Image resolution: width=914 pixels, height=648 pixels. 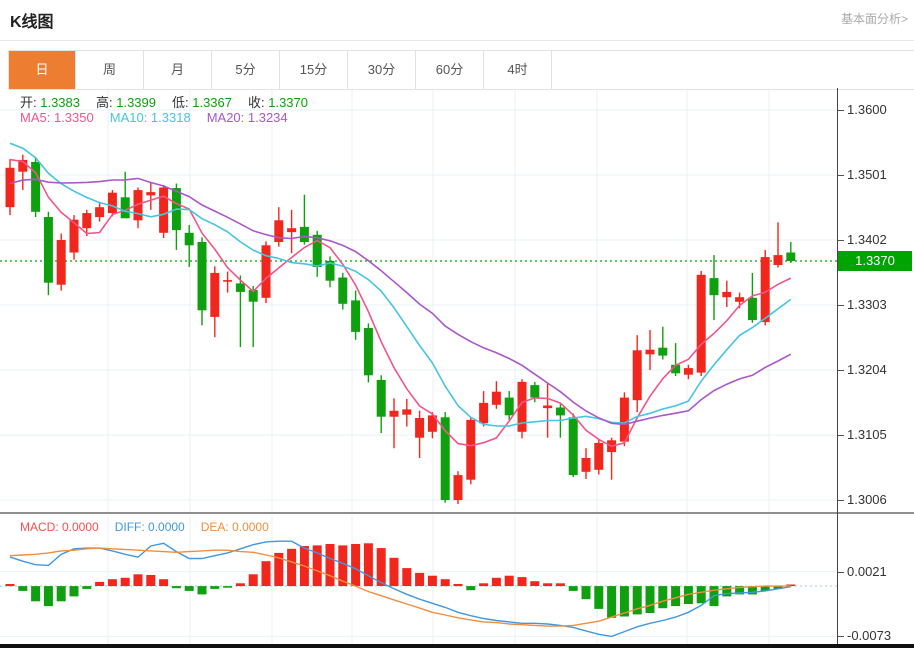 I want to click on price-tick-label: 1.3204, so click(x=867, y=370).